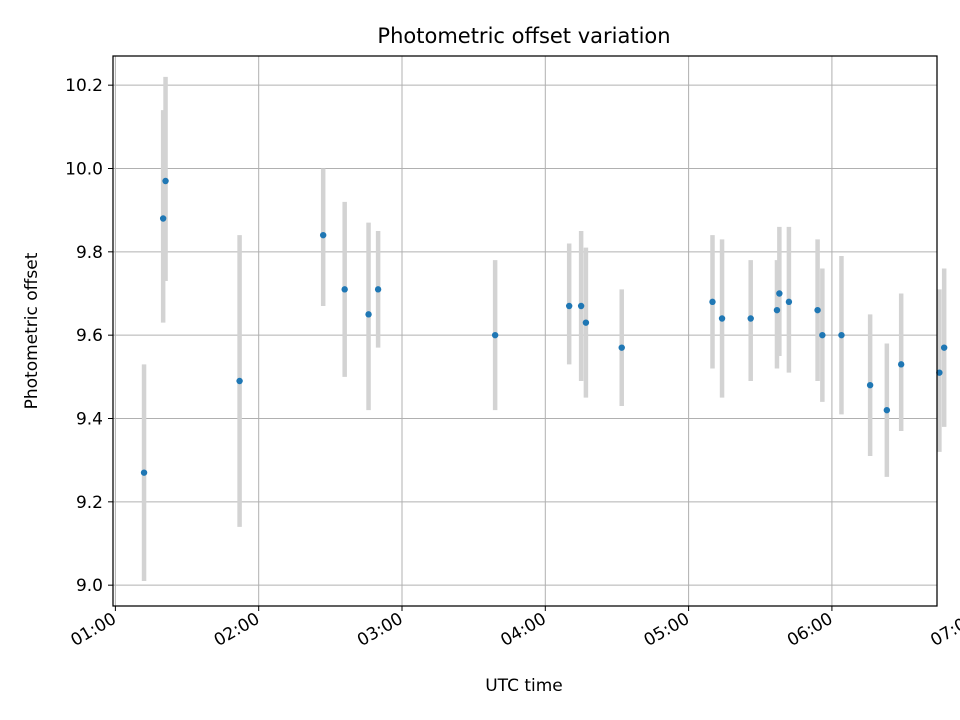 The height and width of the screenshot is (720, 960). Describe the element at coordinates (89, 586) in the screenshot. I see `y-tick-label: 9.0` at that location.